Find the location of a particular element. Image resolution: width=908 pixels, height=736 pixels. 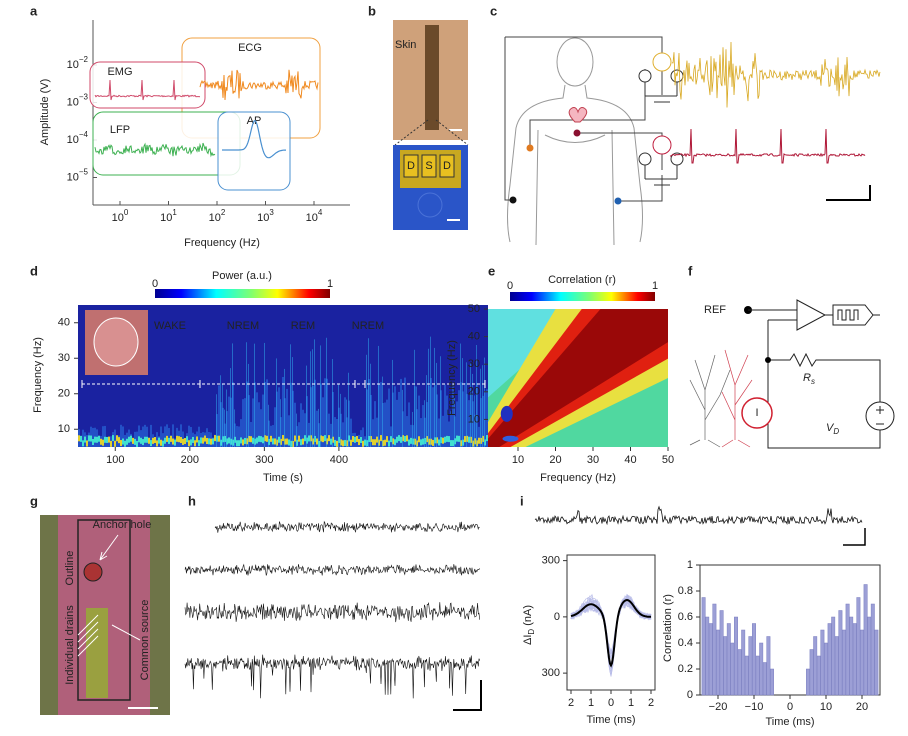

axis-title: Frequency (Hz) is located at coordinates (578, 478).